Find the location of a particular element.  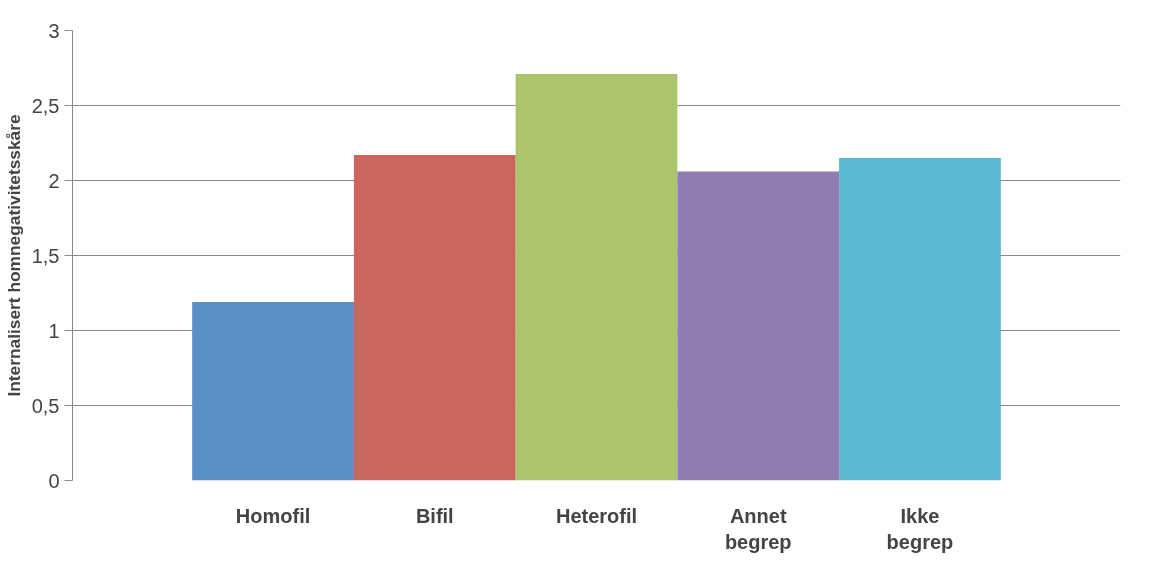

x-tick-label: Homofil is located at coordinates (273, 515).